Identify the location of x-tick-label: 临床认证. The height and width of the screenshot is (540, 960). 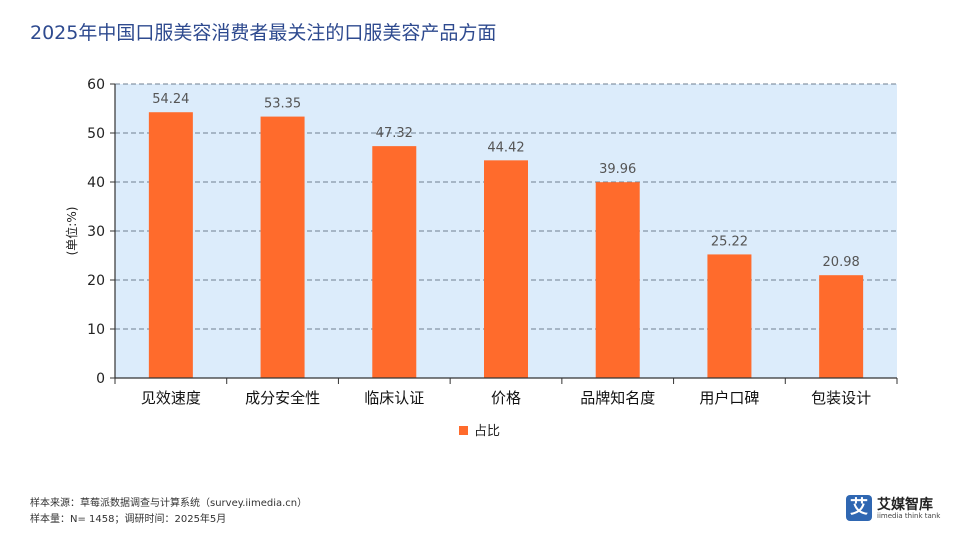
(394, 398).